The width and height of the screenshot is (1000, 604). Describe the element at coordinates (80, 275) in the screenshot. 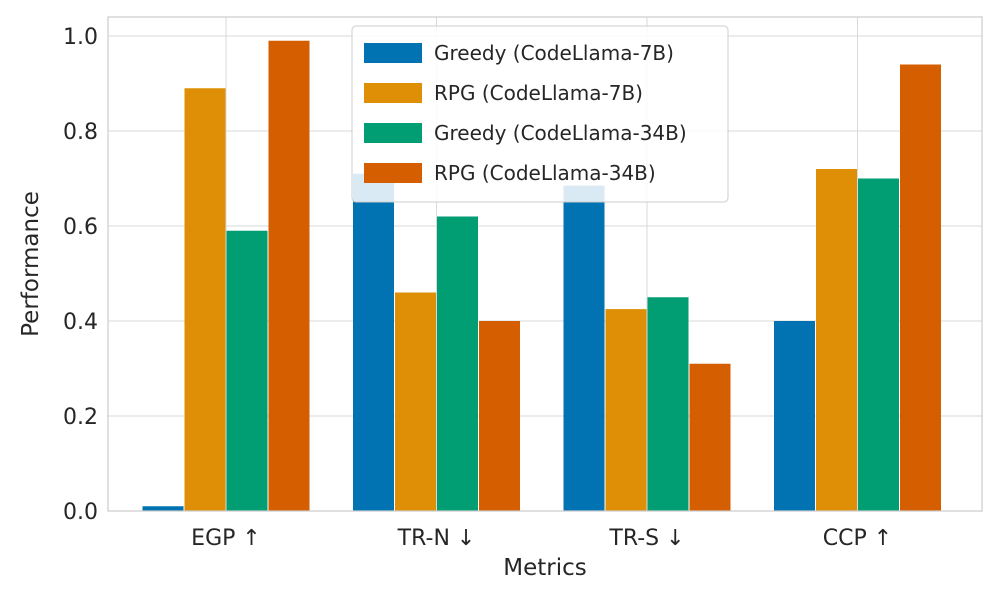

I see `y-axis-ticks: 0.0 0.2 0.4 0.6 0.8 1.0` at that location.